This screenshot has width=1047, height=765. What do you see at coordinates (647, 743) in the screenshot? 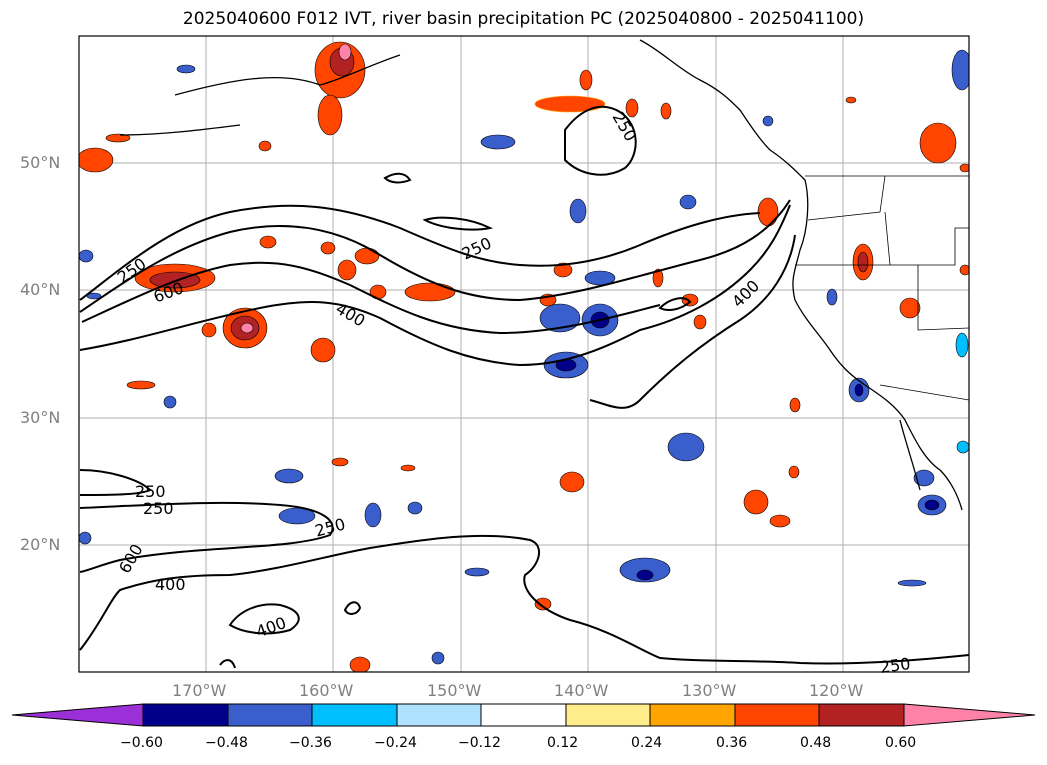
I see `colorbar-tick: 0.24` at bounding box center [647, 743].